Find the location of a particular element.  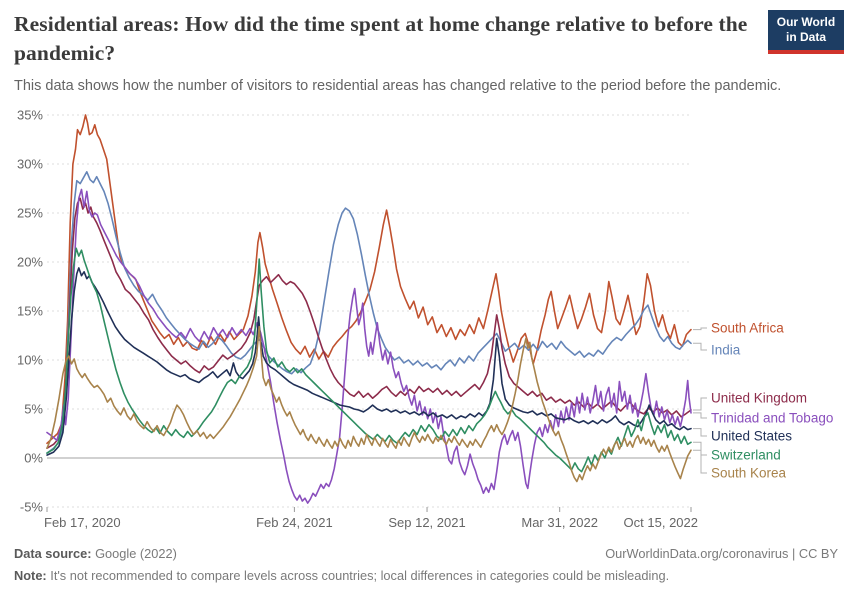

x-tick-label: Feb 17, 2020 is located at coordinates (82, 522).